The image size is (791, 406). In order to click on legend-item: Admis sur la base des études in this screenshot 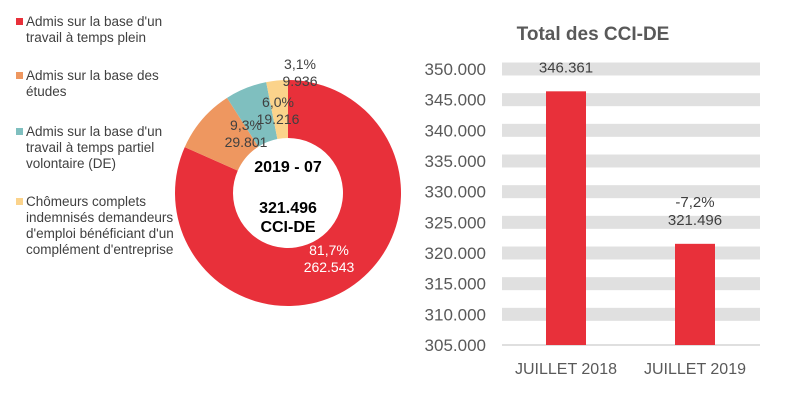, I will do `click(101, 84)`.